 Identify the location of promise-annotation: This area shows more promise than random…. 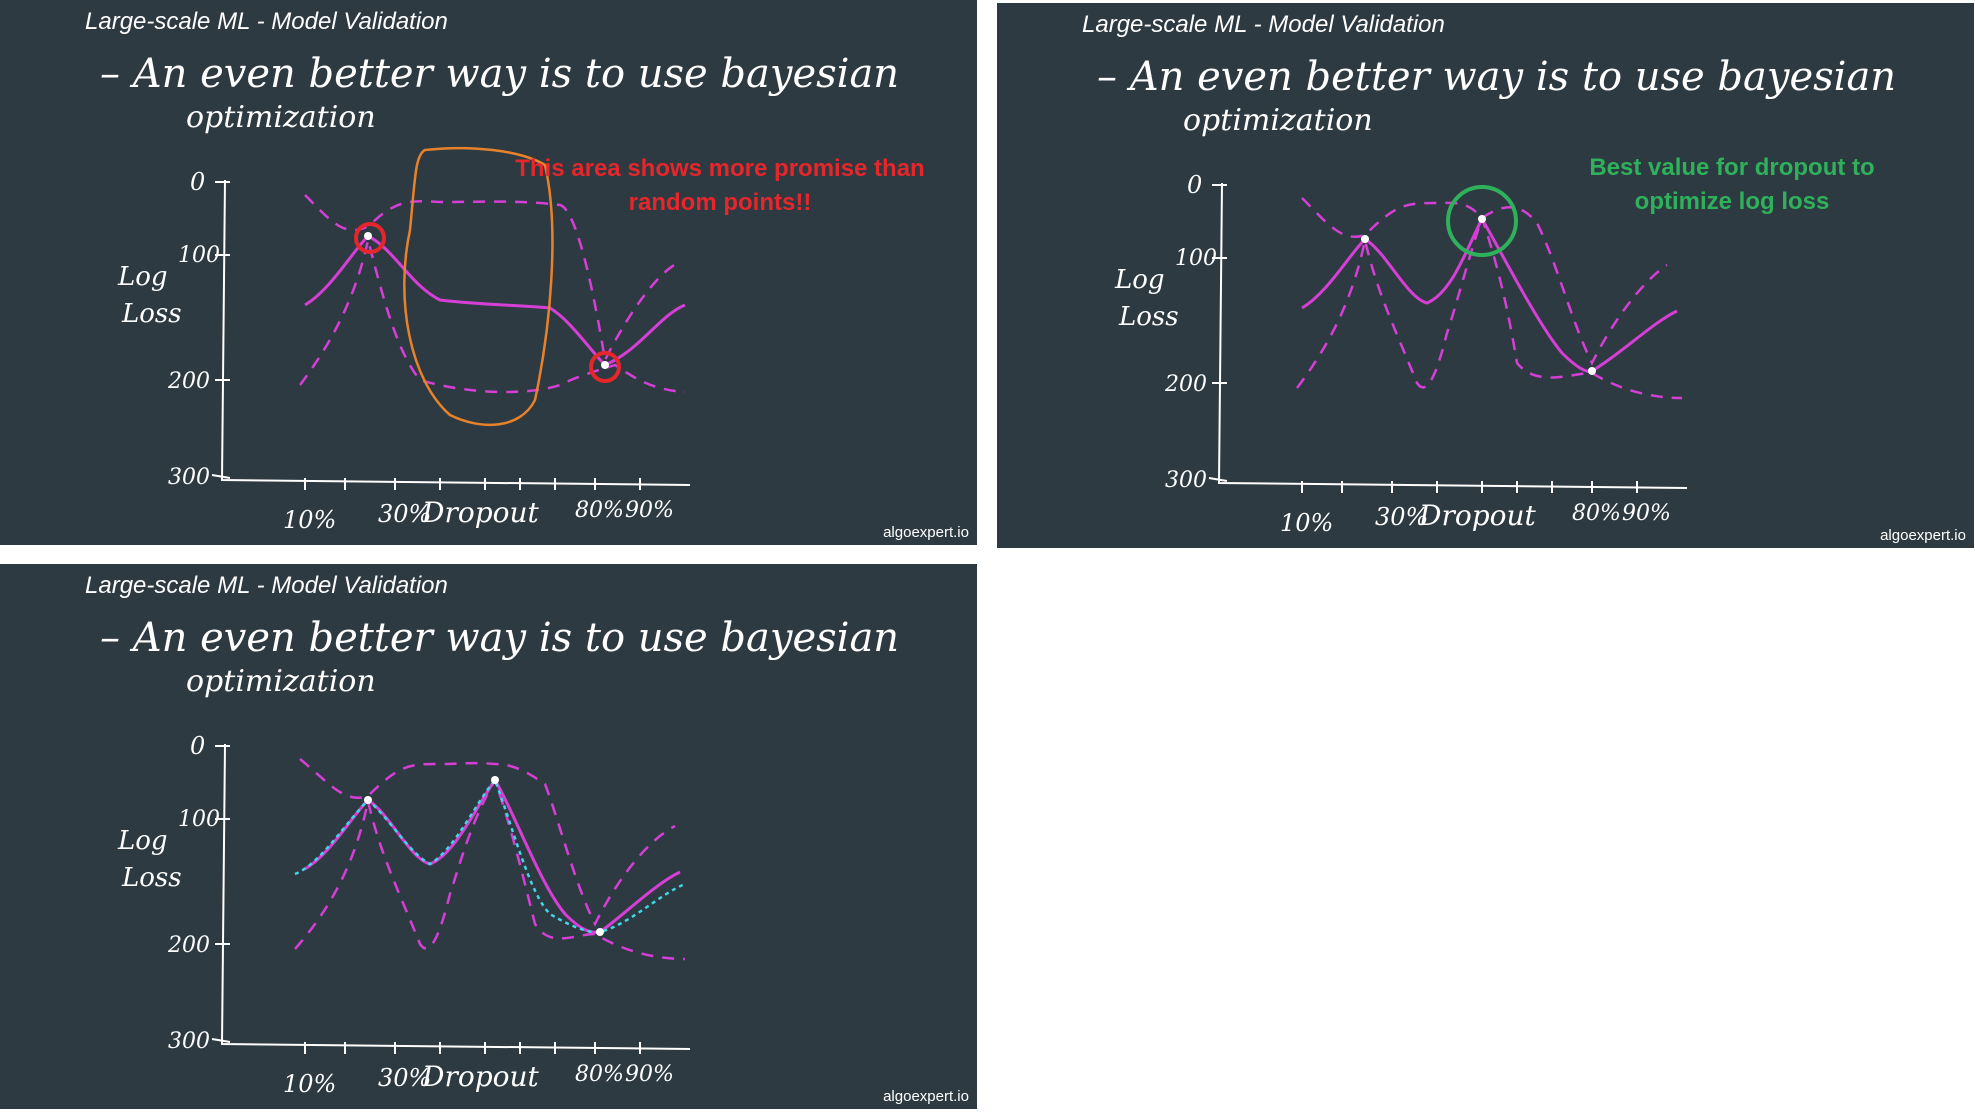
(720, 185).